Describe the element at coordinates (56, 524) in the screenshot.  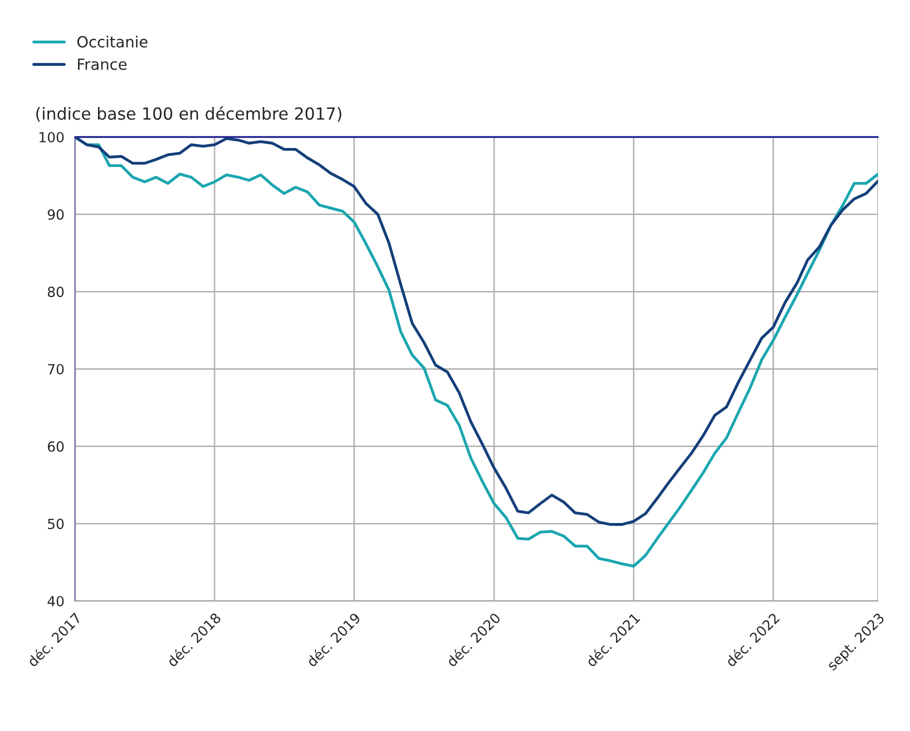
I see `y-tick-label: 50` at that location.